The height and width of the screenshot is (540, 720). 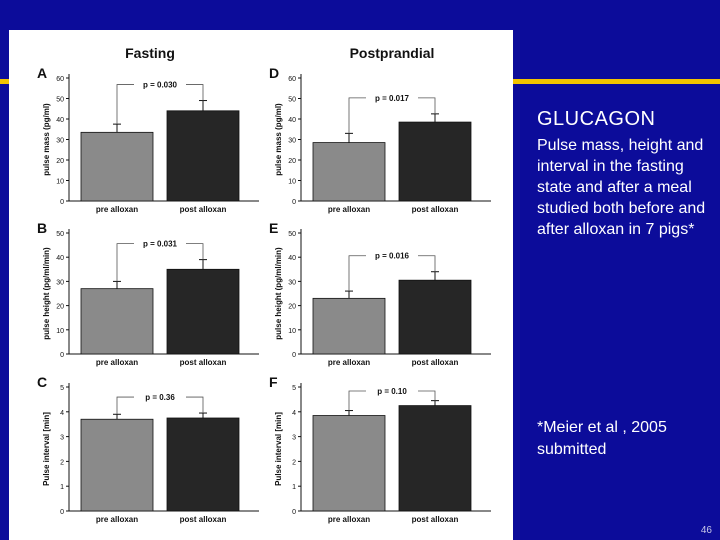 What do you see at coordinates (274, 73) in the screenshot?
I see `panel-letter-d: D` at bounding box center [274, 73].